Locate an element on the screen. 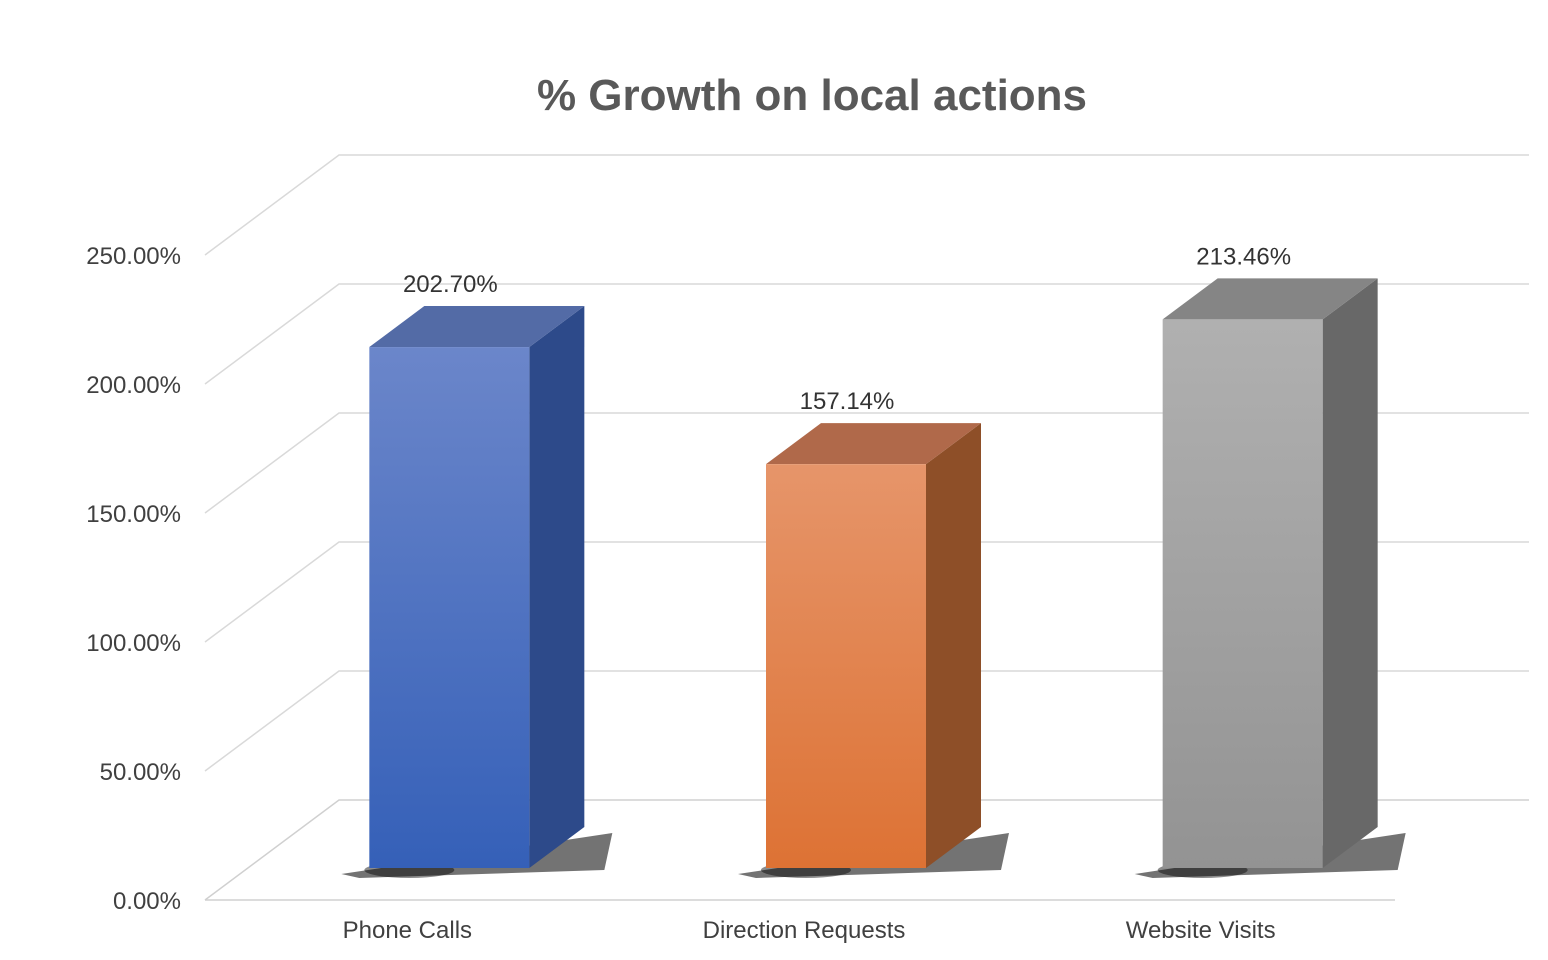 This screenshot has width=1548, height=960. chart-title: % Growth on local actions is located at coordinates (812, 95).